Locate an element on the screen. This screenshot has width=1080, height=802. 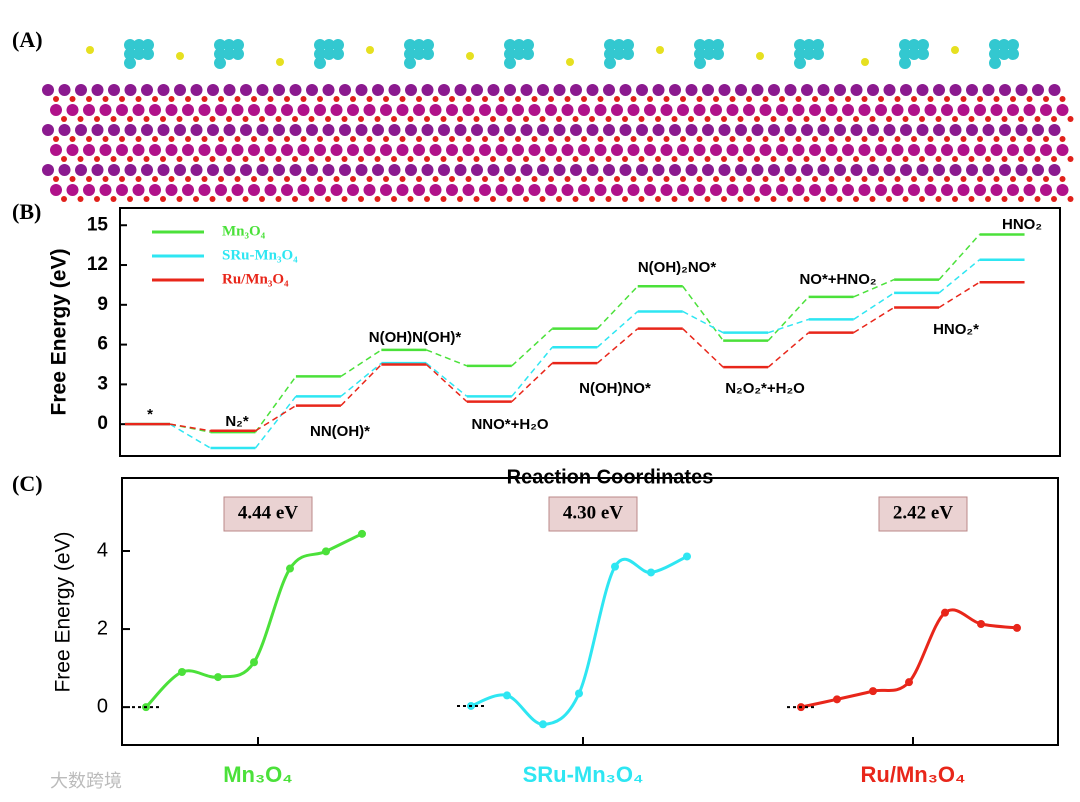
state-label: HNO₂* is located at coordinates (956, 329).